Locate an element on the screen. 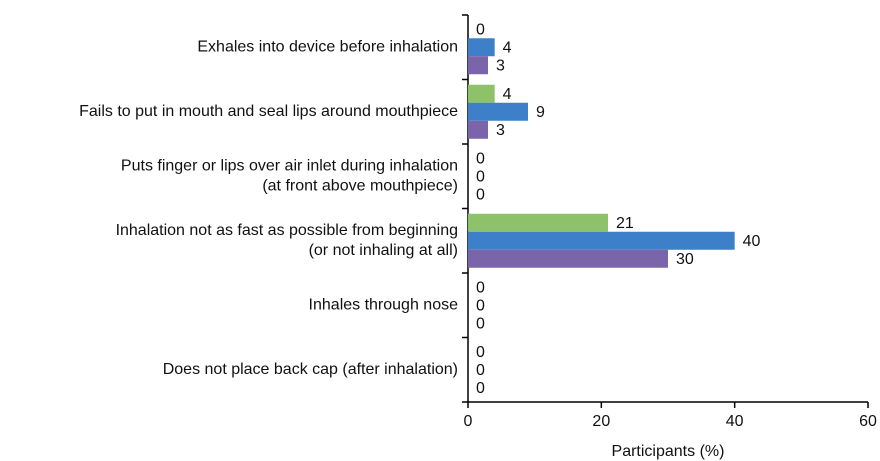  y-tick-label: Exhales into device before inhalation is located at coordinates (327, 46).